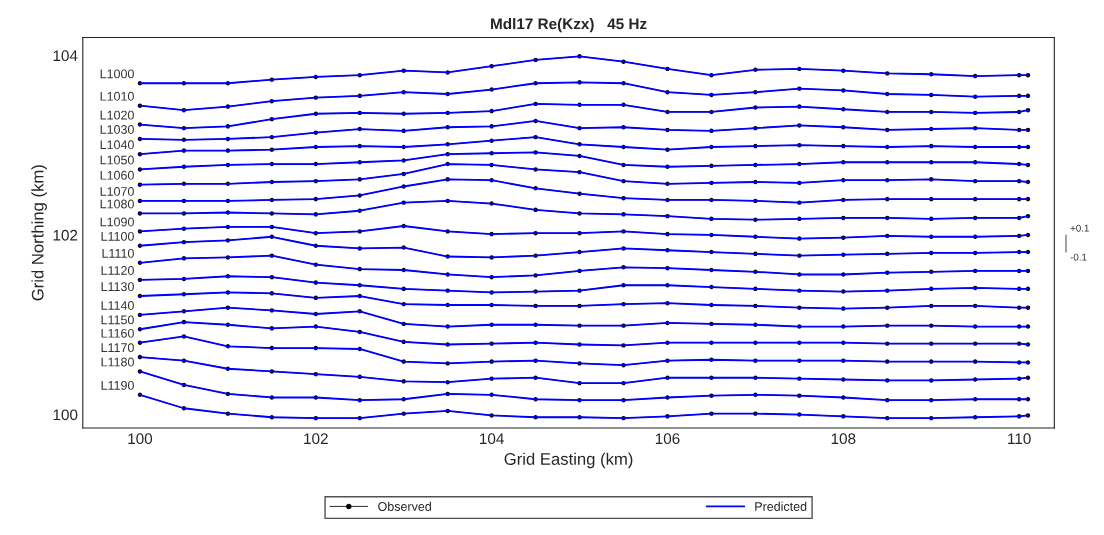  What do you see at coordinates (316, 439) in the screenshot?
I see `x-tick-label: 102` at bounding box center [316, 439].